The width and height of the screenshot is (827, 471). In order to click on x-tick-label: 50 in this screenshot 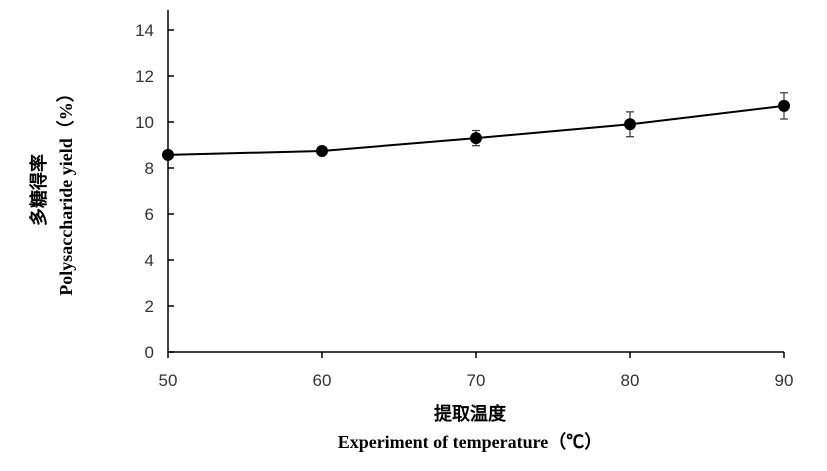, I will do `click(168, 380)`.